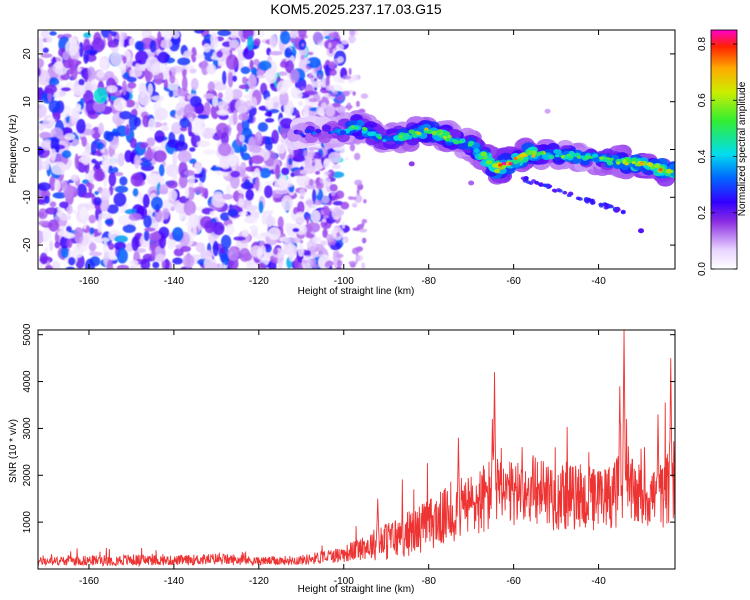 The width and height of the screenshot is (750, 600). What do you see at coordinates (27, 381) in the screenshot?
I see `y-tick-label: 4000` at bounding box center [27, 381].